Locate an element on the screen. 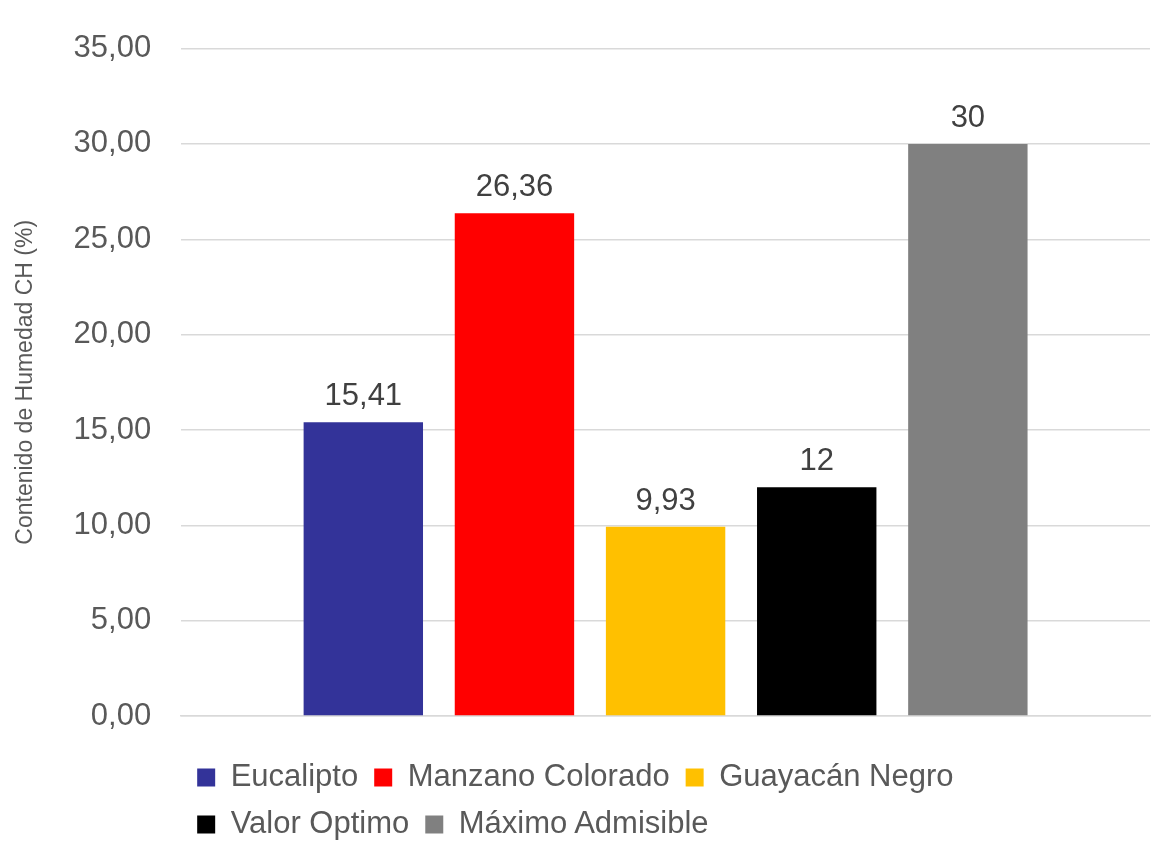 This screenshot has width=1159, height=850. data-label: 26,36 is located at coordinates (514, 186).